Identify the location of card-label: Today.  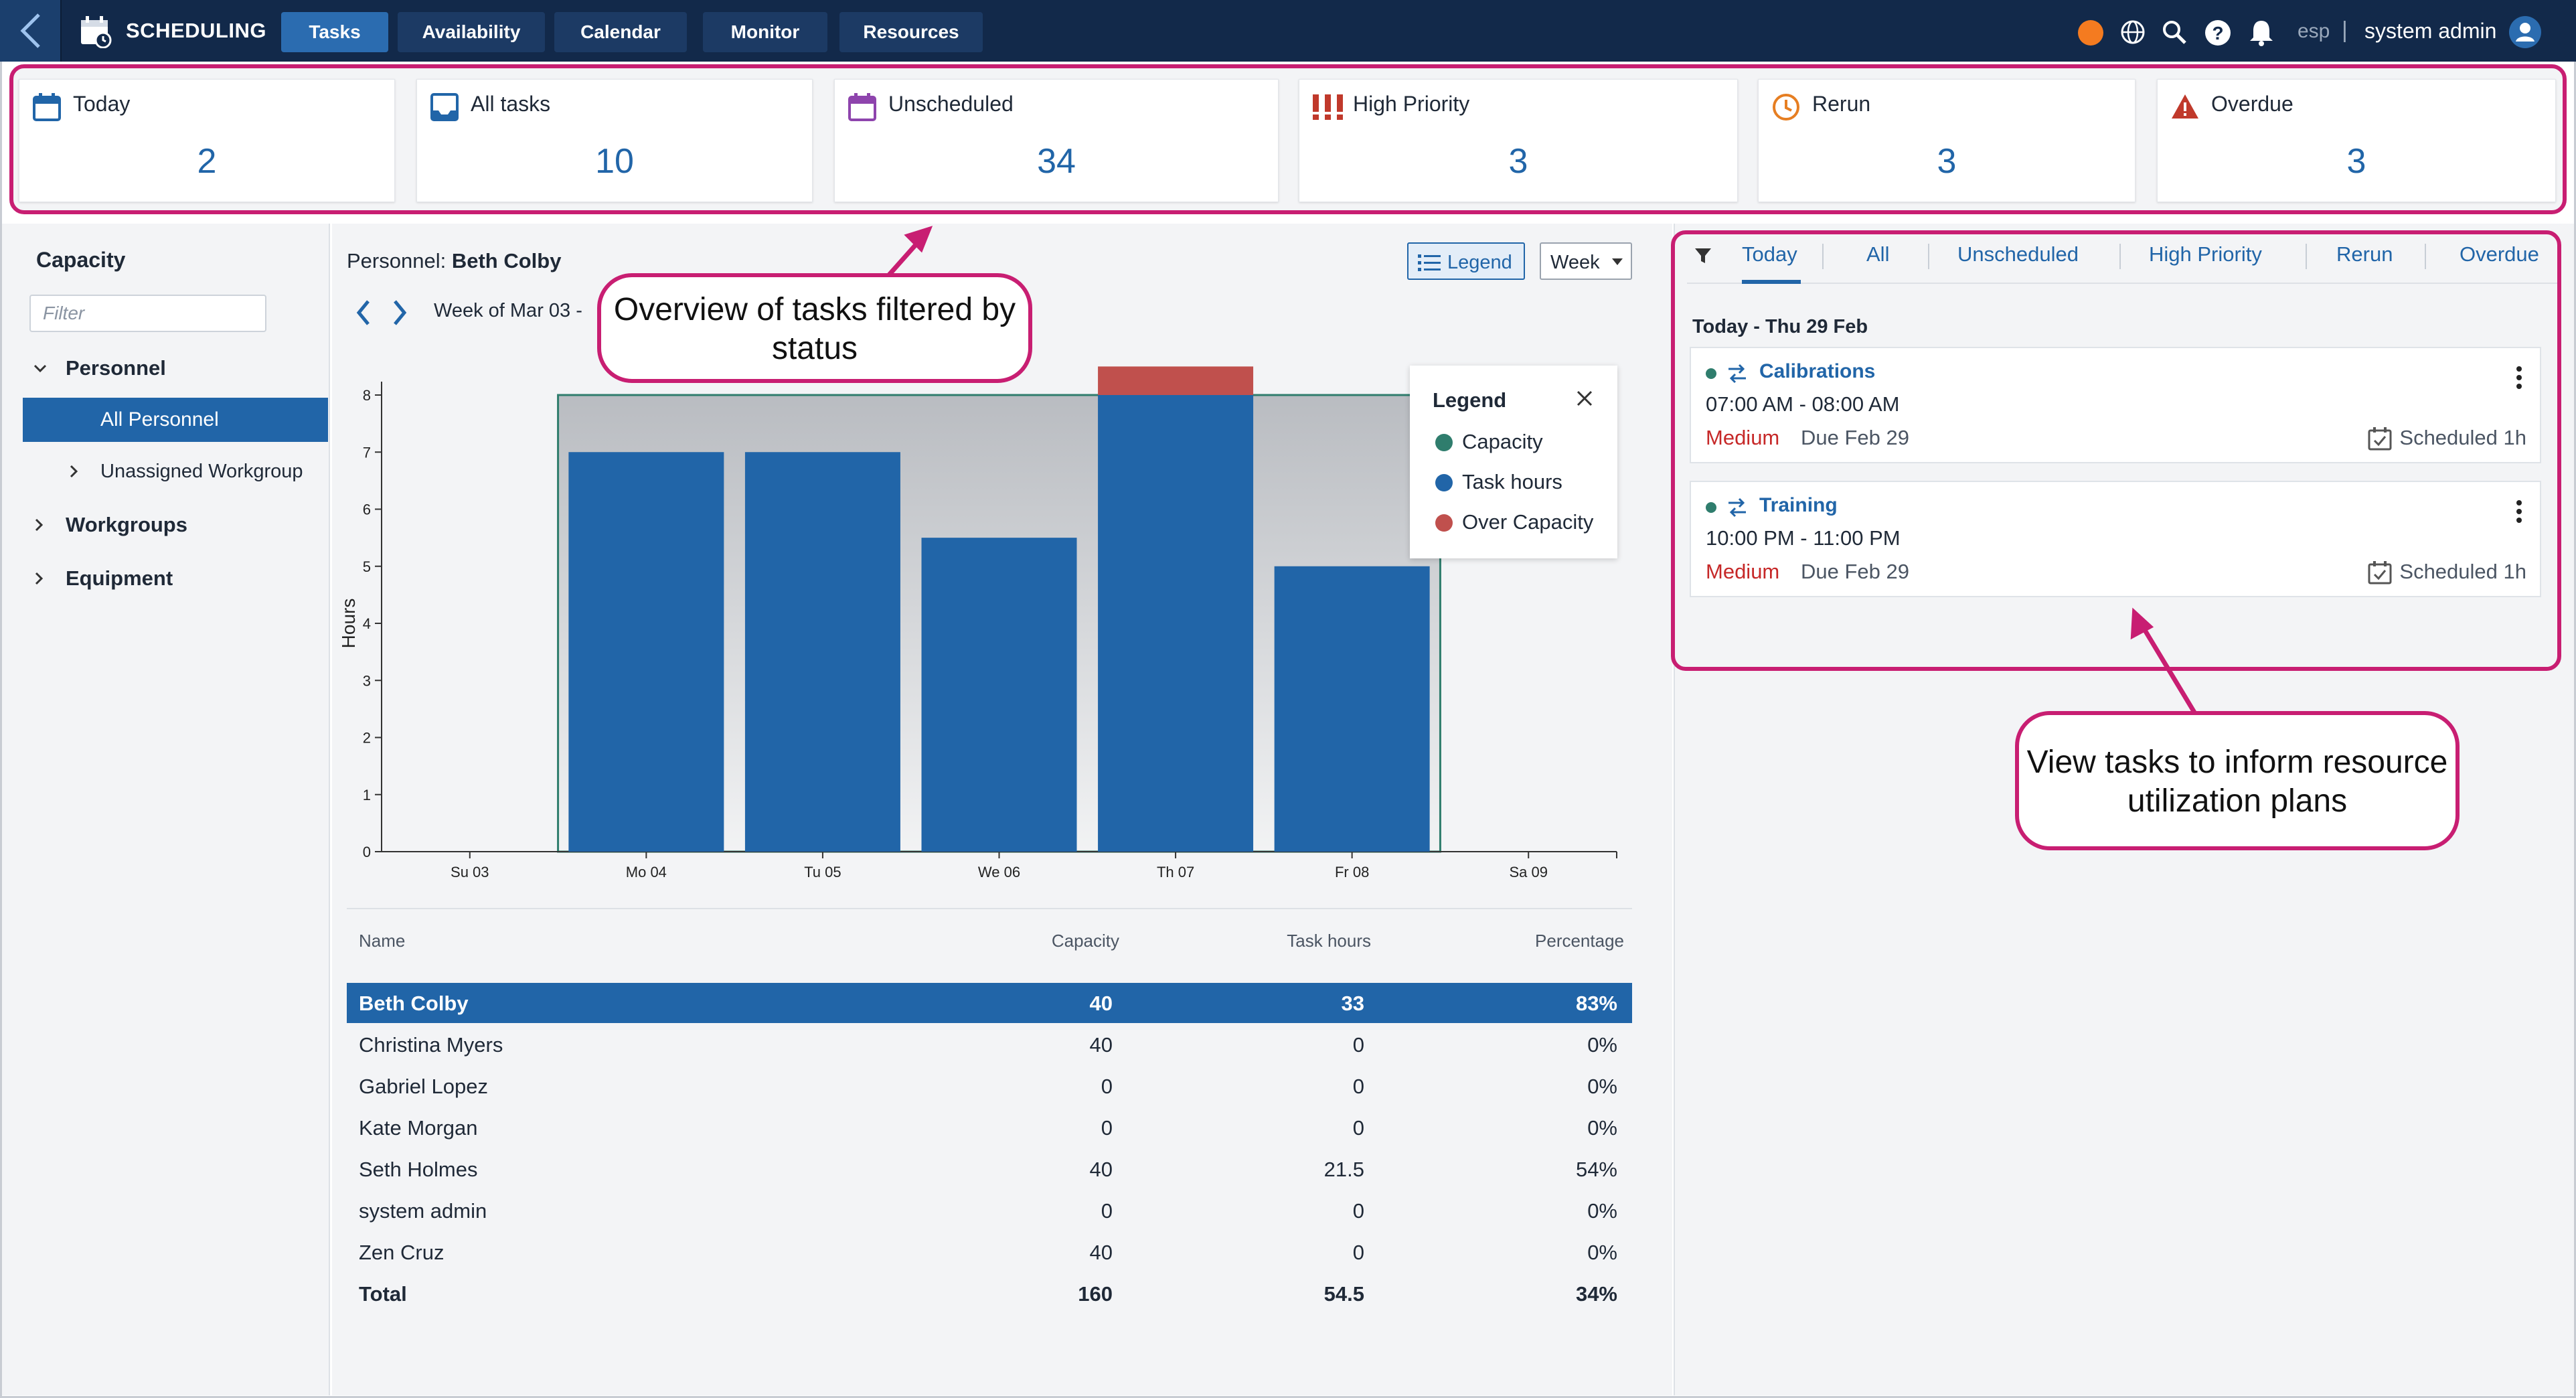
(102, 104).